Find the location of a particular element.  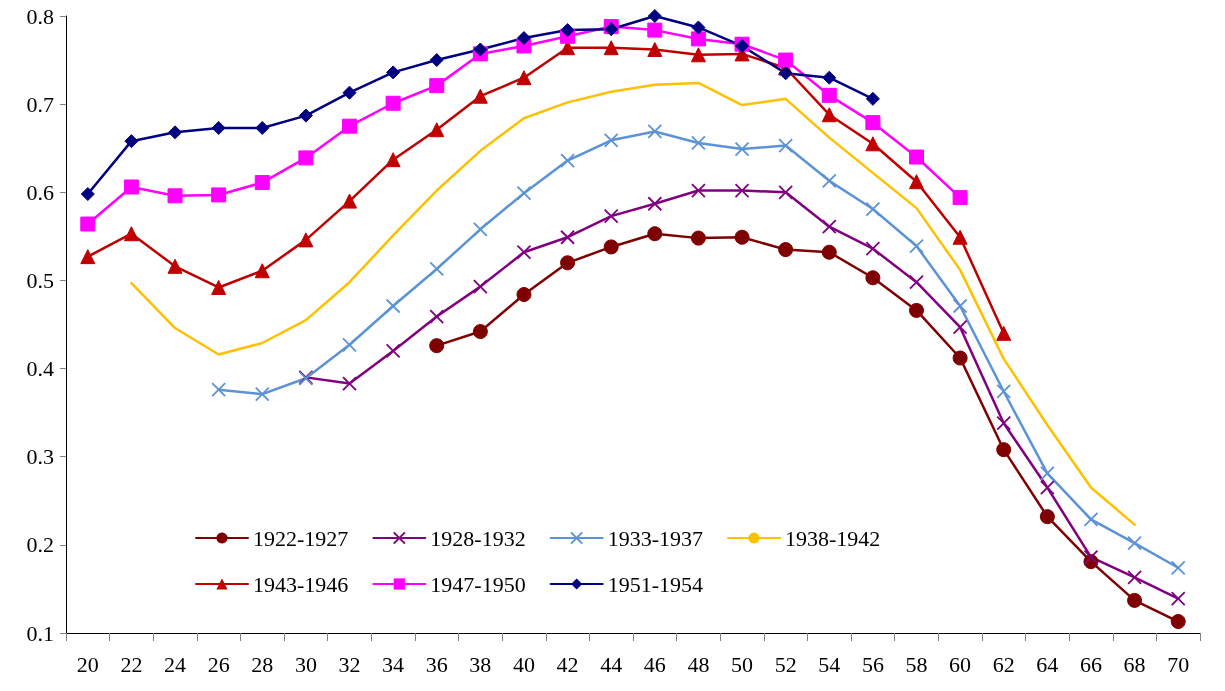

x-tick-label: 60 is located at coordinates (960, 664).